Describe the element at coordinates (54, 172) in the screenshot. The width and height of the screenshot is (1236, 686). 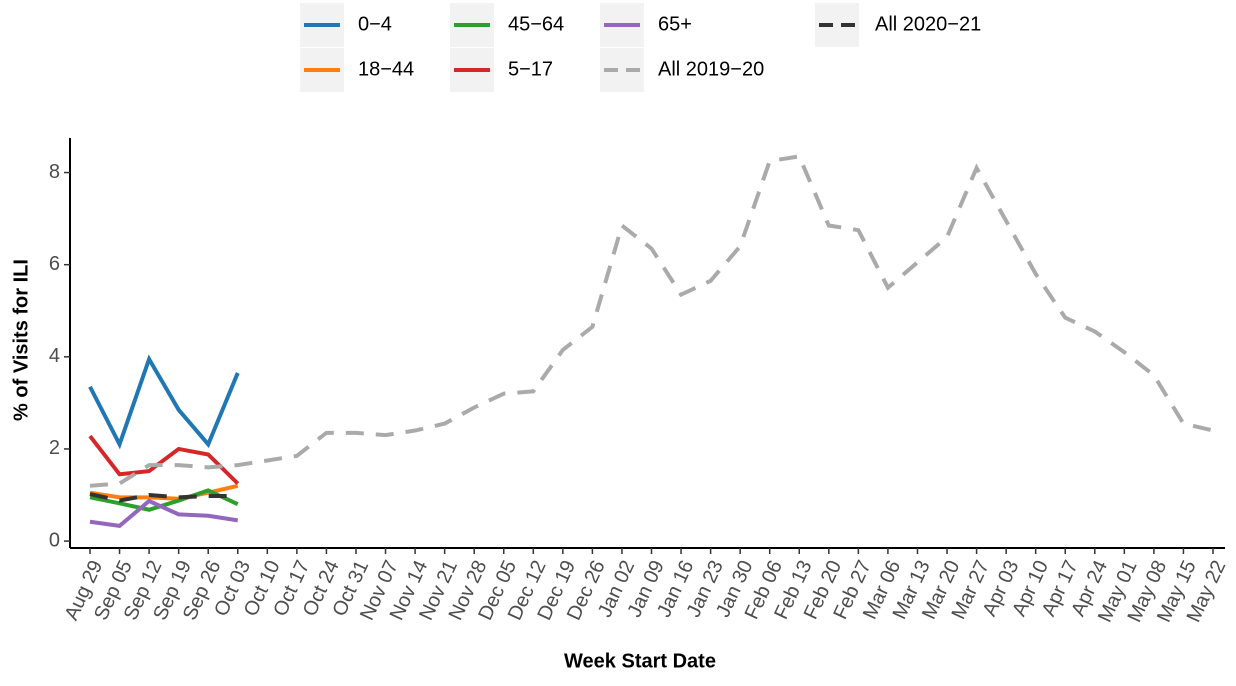
I see `y-tick-label: 8` at that location.